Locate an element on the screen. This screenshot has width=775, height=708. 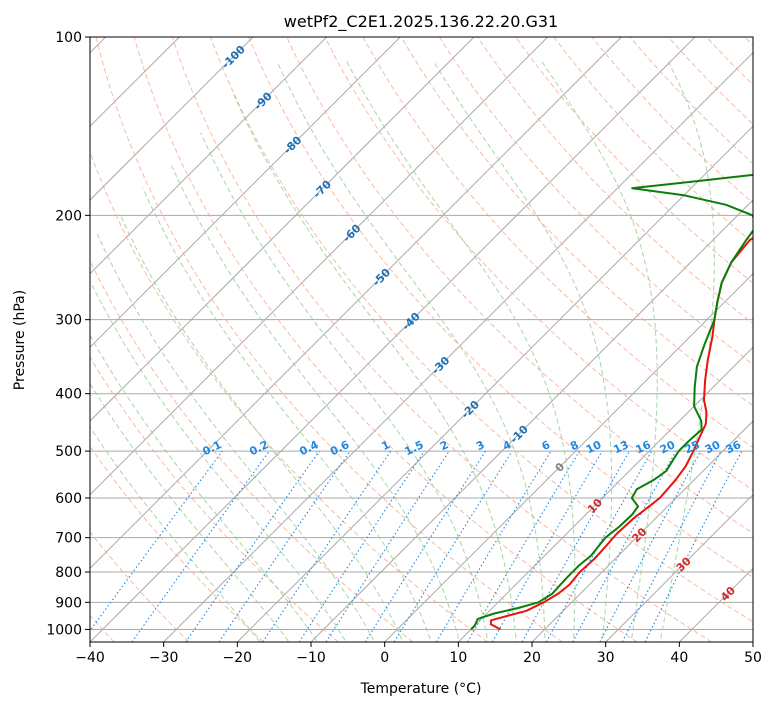
p-tick-label: 900 is located at coordinates (68, 603).